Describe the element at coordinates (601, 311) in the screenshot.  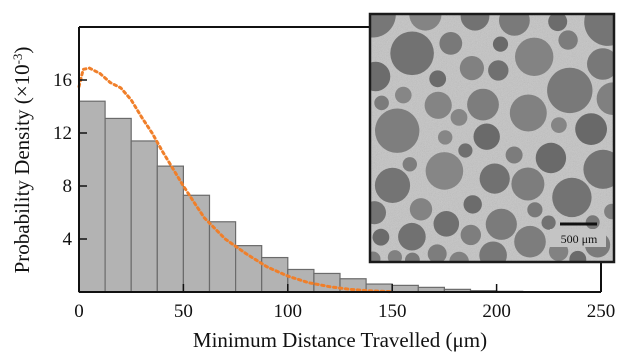
I see `x-tick-label-250: 250` at that location.